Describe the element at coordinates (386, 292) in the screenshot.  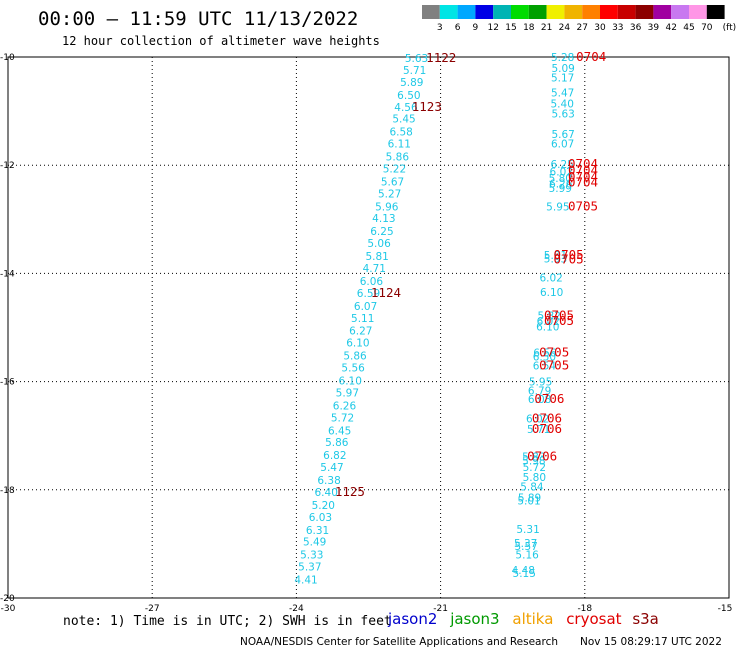
I see `time-label-s3a: 1124` at that location.